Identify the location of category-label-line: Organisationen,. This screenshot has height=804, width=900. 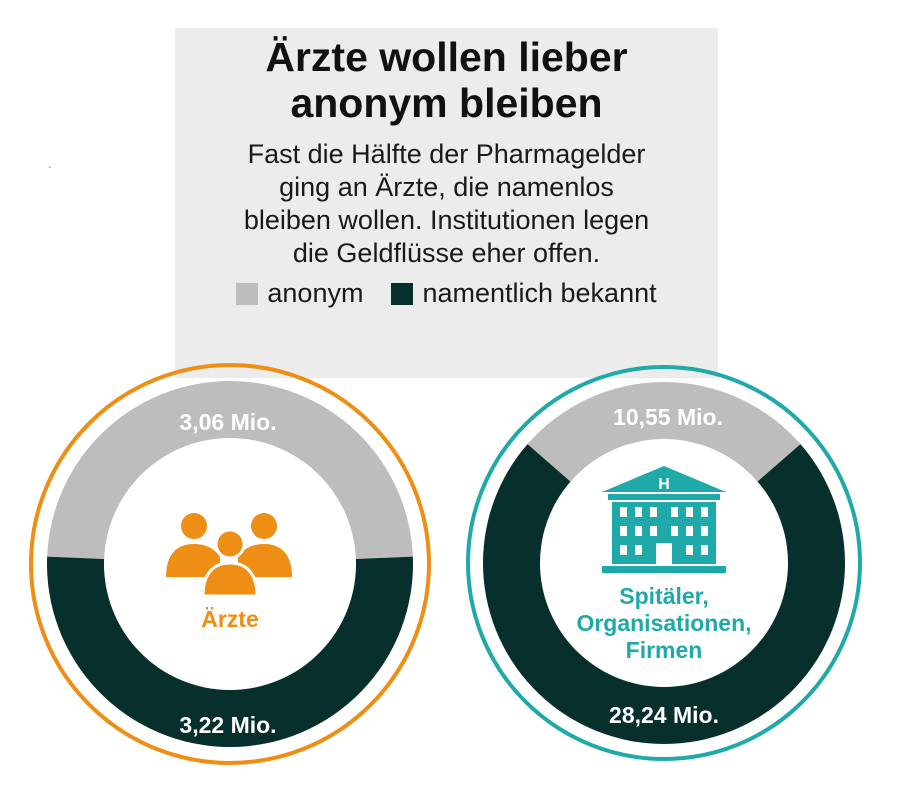
(663, 623).